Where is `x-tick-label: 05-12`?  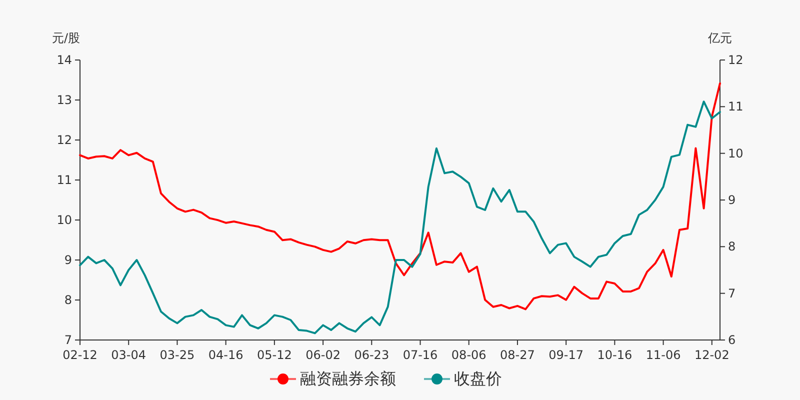 x-tick-label: 05-12 is located at coordinates (274, 355).